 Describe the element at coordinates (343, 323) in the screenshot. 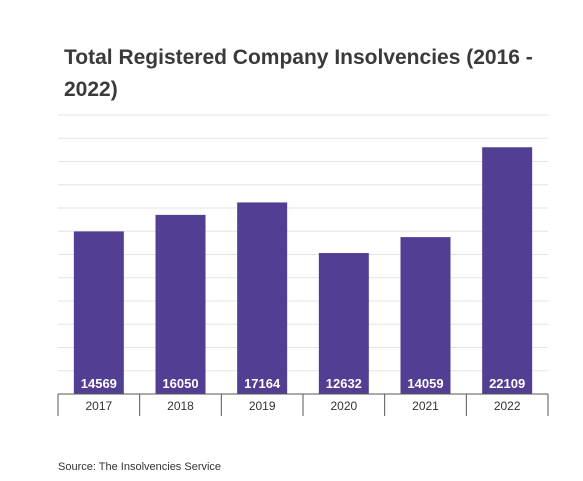

I see `bar-2020` at that location.